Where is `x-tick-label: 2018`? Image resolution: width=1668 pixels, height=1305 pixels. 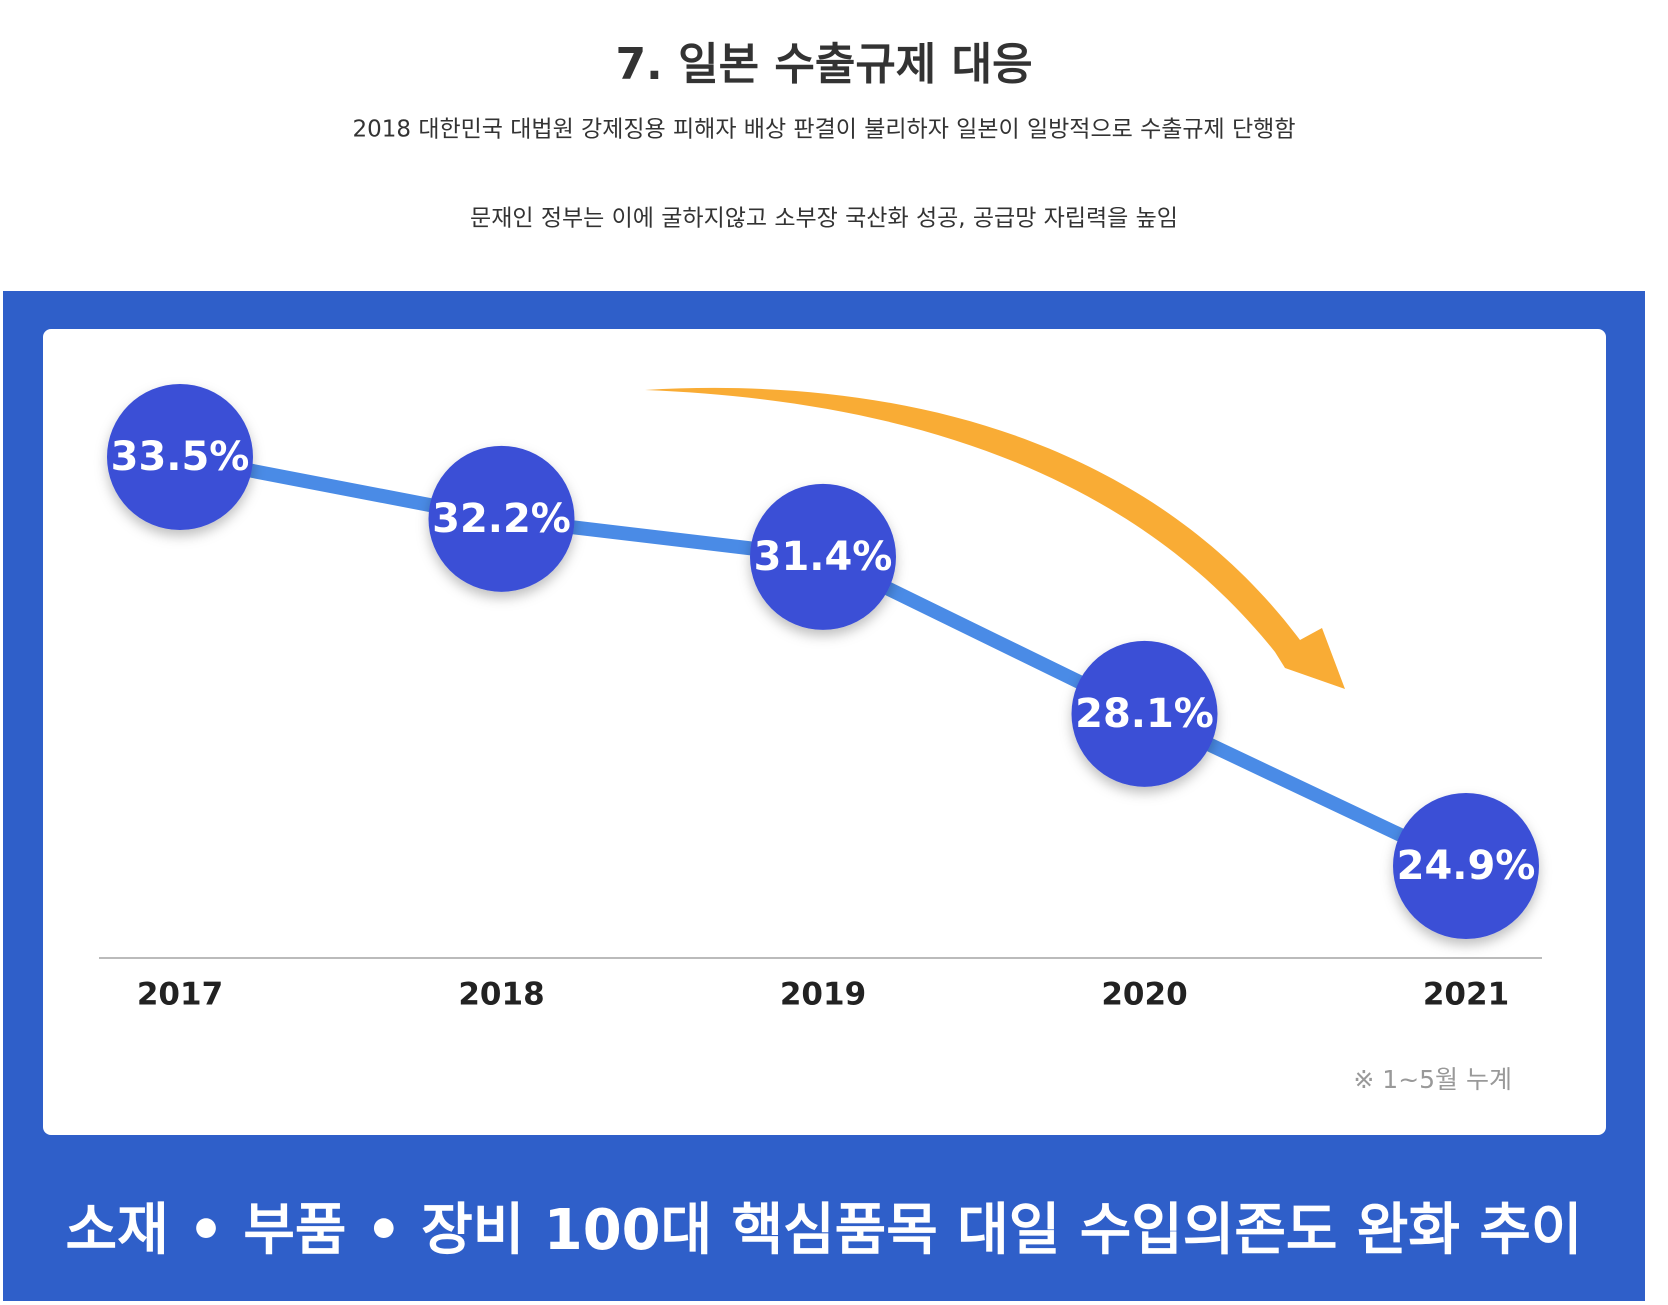 x-tick-label: 2018 is located at coordinates (501, 995).